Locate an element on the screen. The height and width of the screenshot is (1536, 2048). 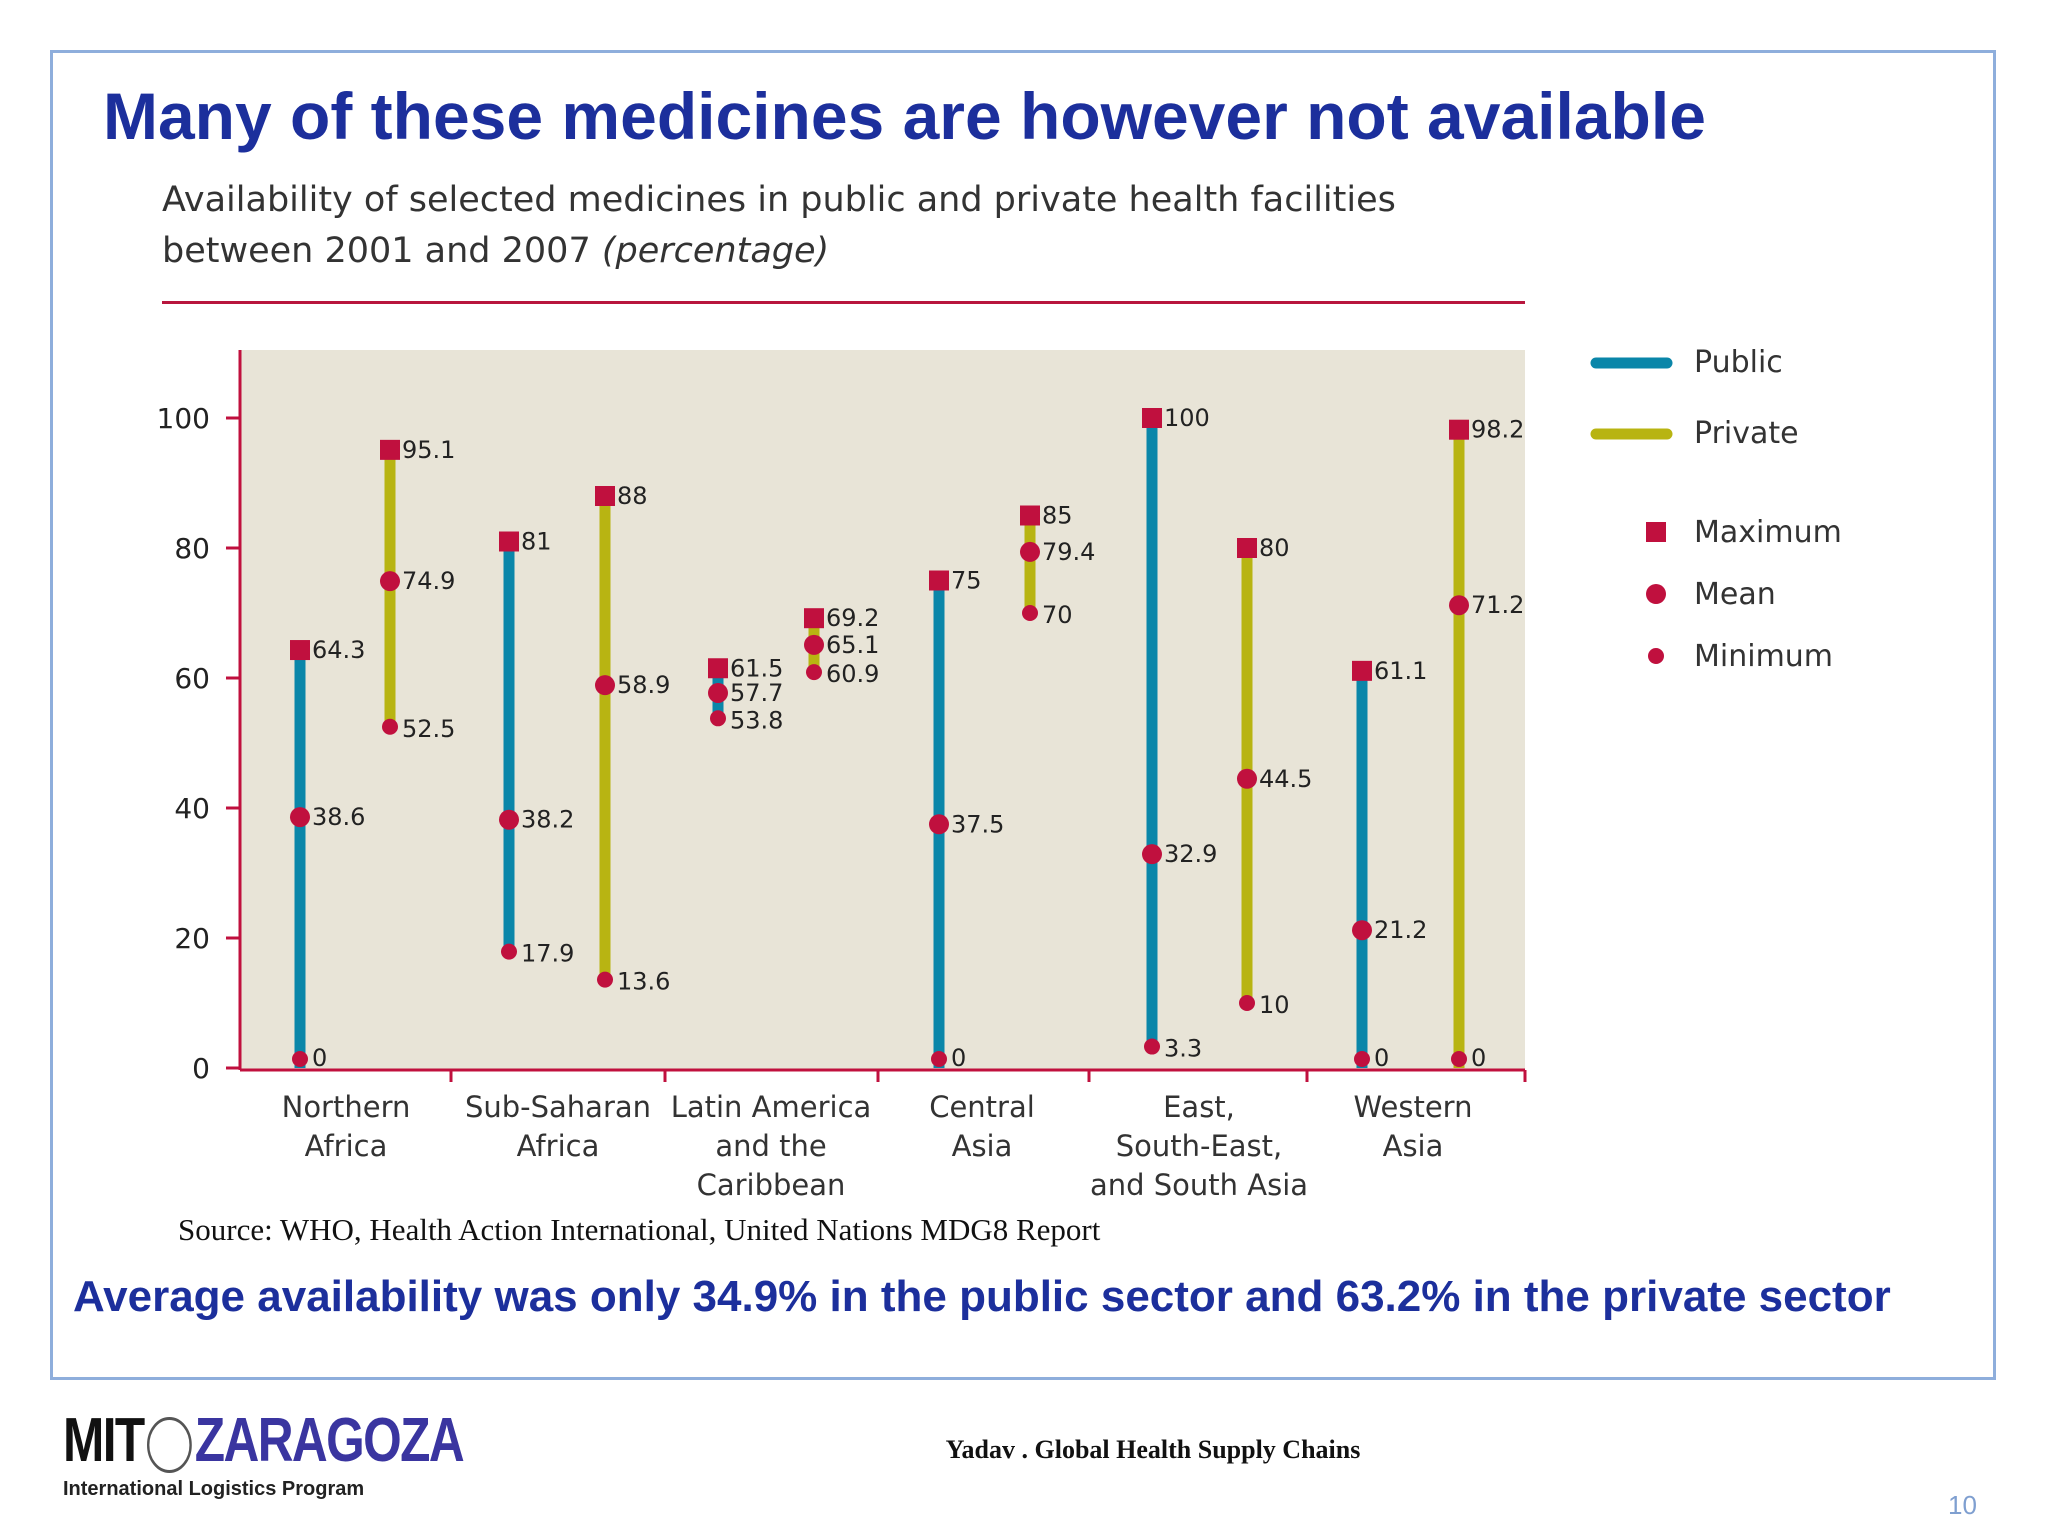
chart-title-unit: (percentage) is located at coordinates (715, 251).